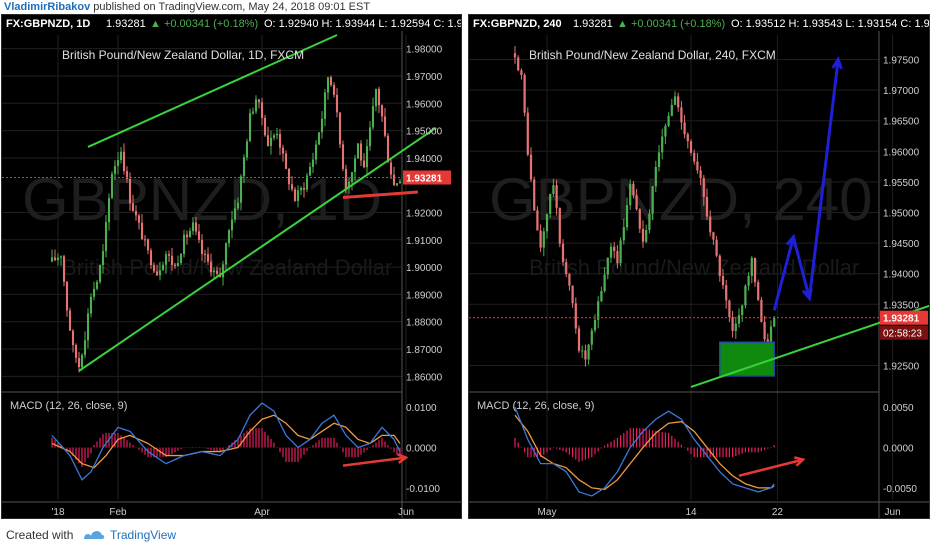 This screenshot has width=932, height=550. What do you see at coordinates (143, 535) in the screenshot?
I see `tradingview-brand-link: TradingView` at bounding box center [143, 535].